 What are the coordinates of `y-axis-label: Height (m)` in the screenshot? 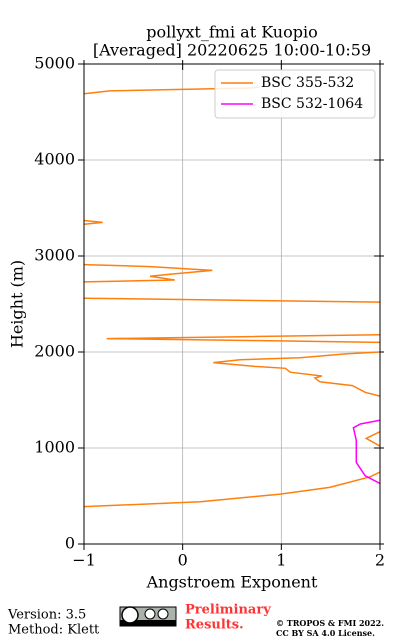 It's located at (17, 304).